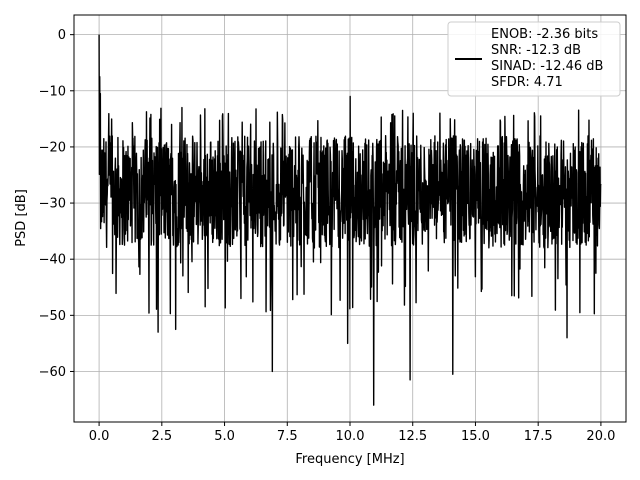 This screenshot has width=640, height=480. Describe the element at coordinates (52, 147) in the screenshot. I see `y-tick-label: −20` at that location.